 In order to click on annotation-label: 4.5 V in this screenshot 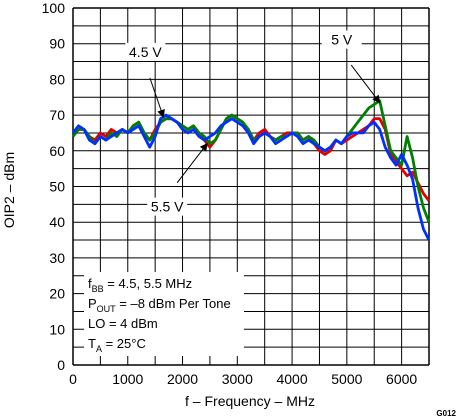, I will do `click(145, 52)`.